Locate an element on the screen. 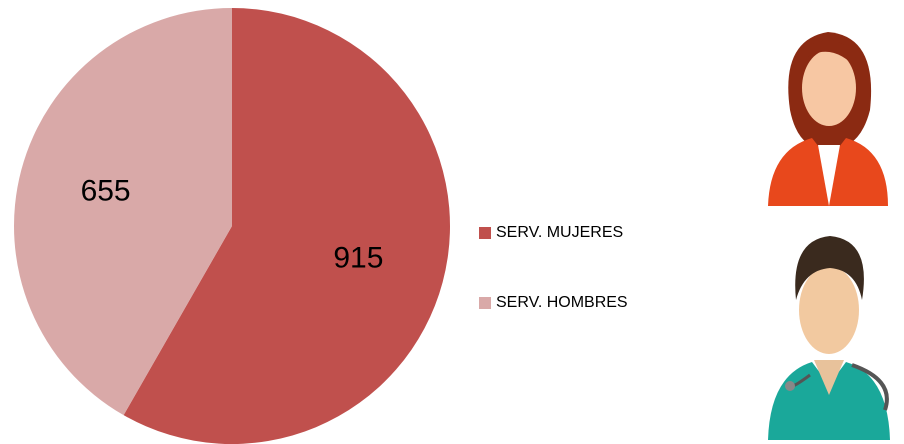 Image resolution: width=904 pixels, height=444 pixels. data-label: 915 is located at coordinates (358, 258).